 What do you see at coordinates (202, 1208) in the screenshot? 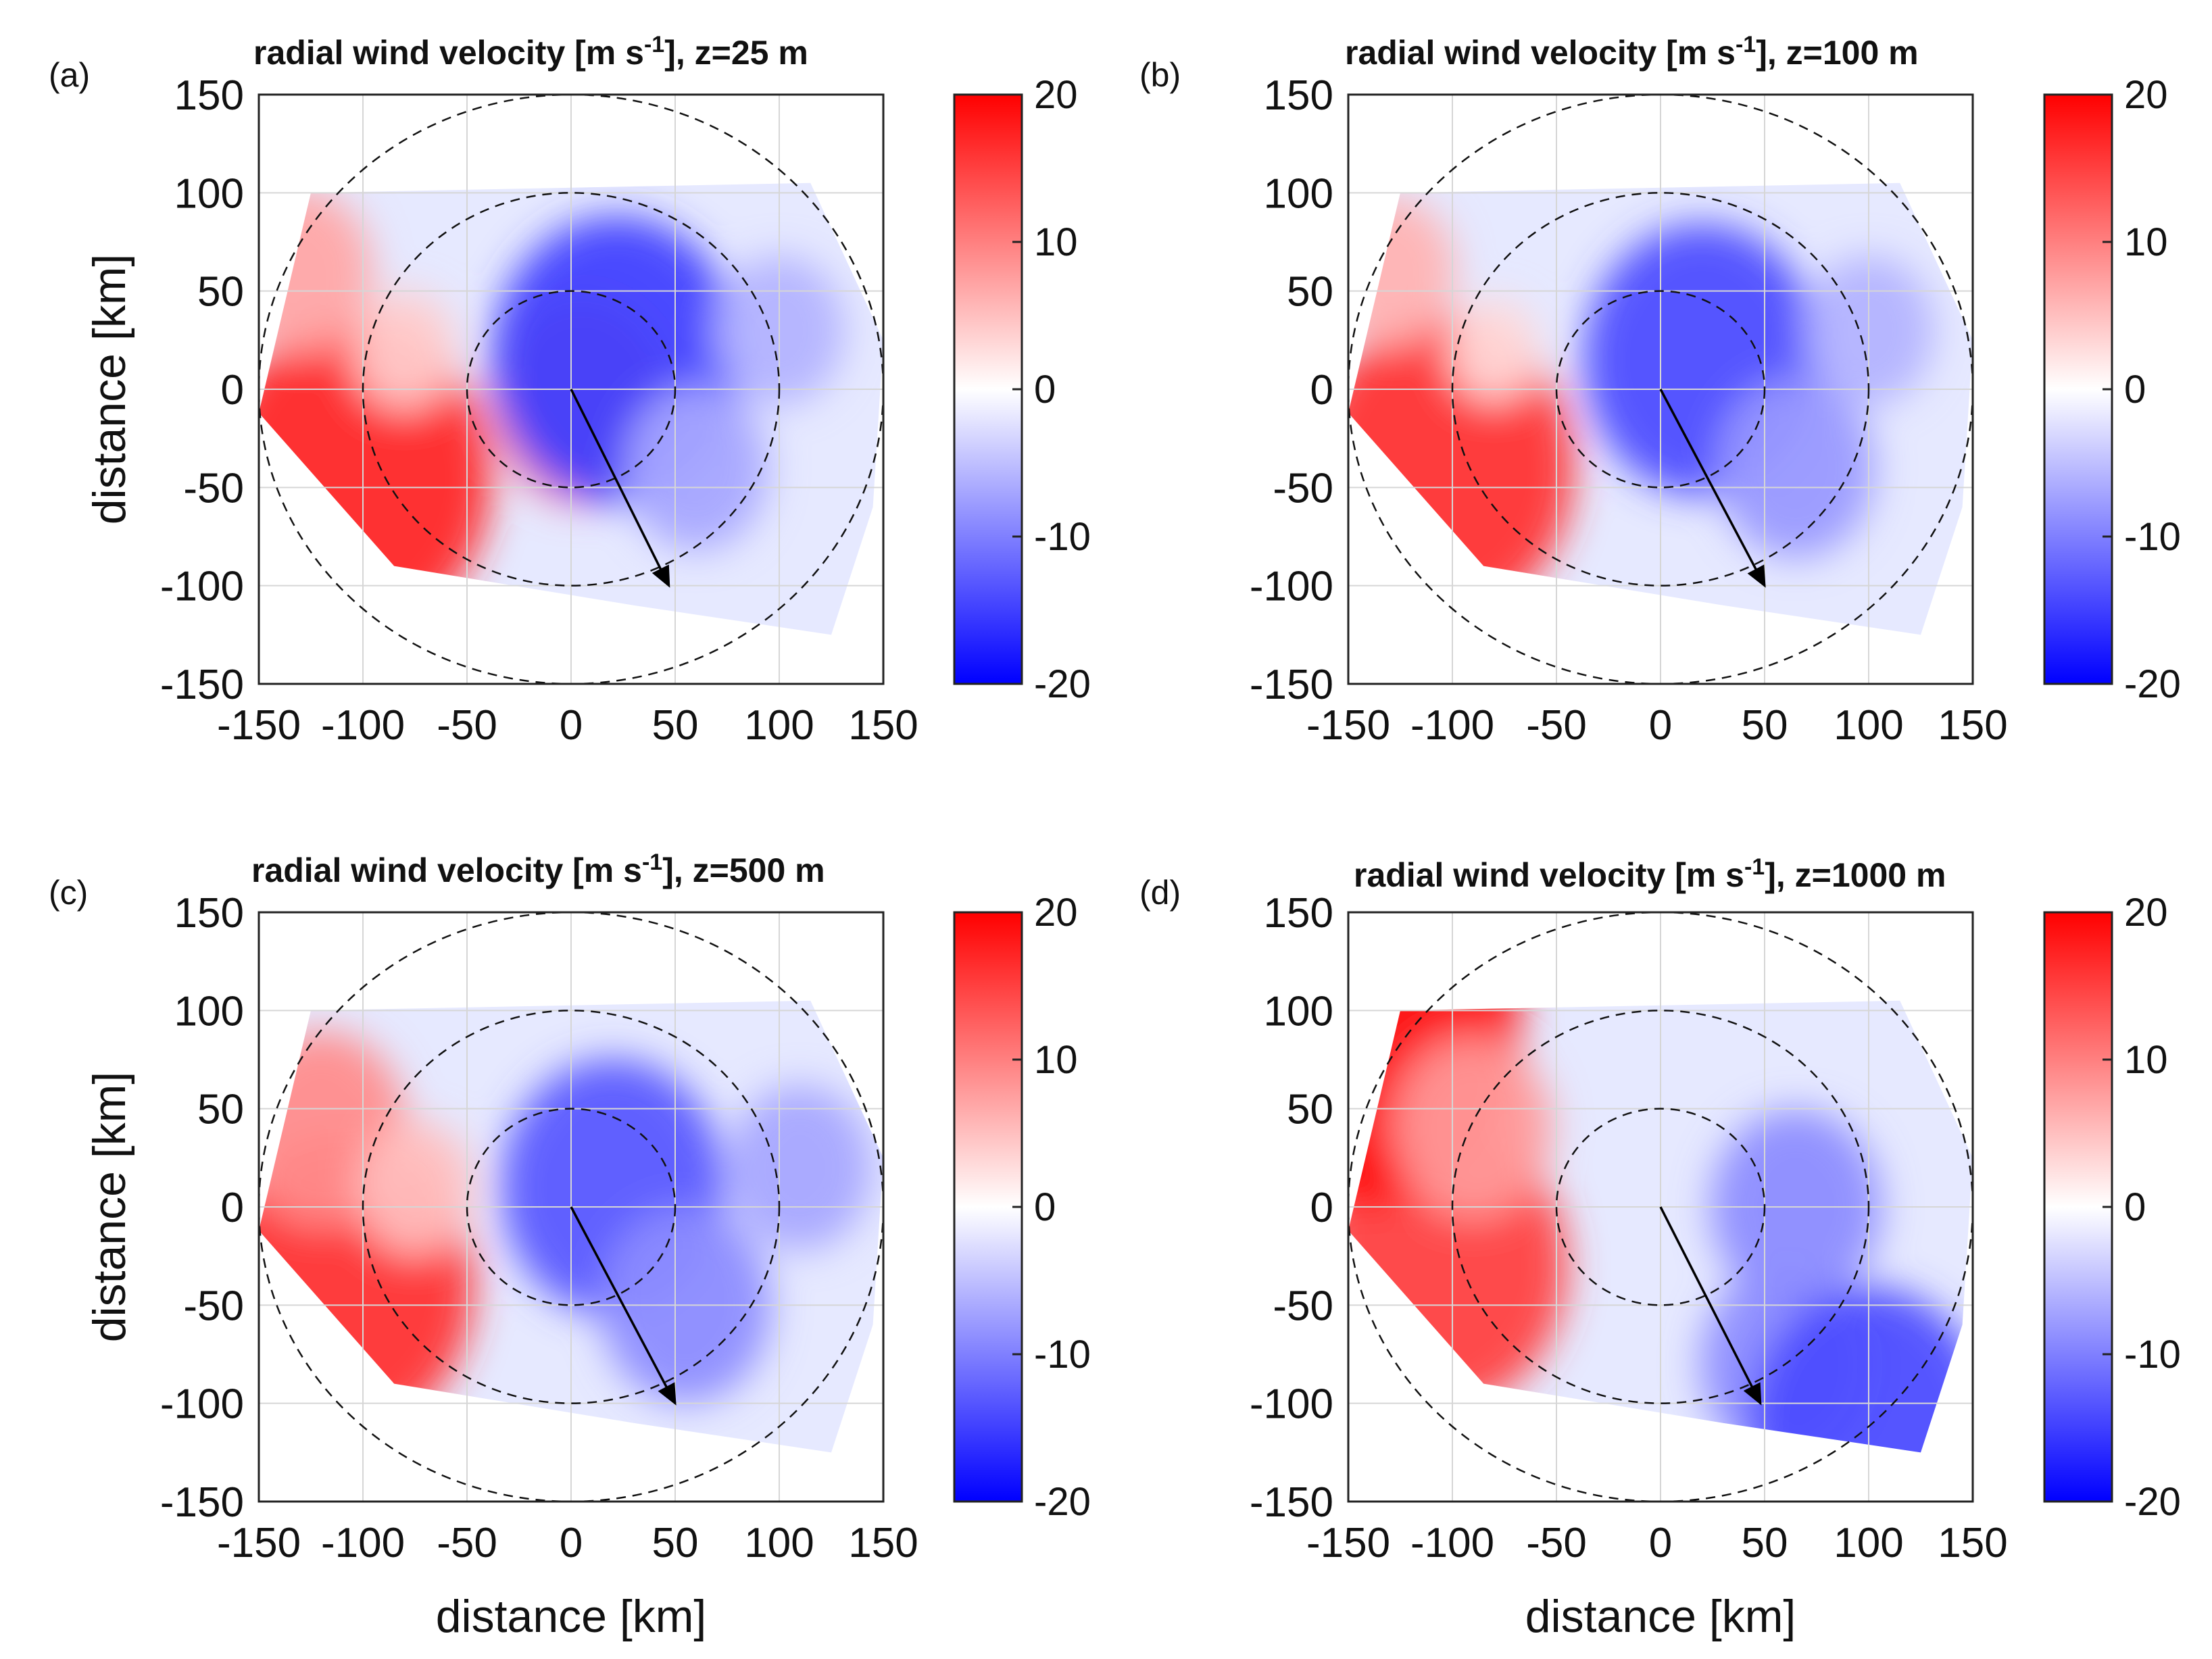
I see `y-tick-labels: 150 100 50 0 -50 -100 -150` at bounding box center [202, 1208].